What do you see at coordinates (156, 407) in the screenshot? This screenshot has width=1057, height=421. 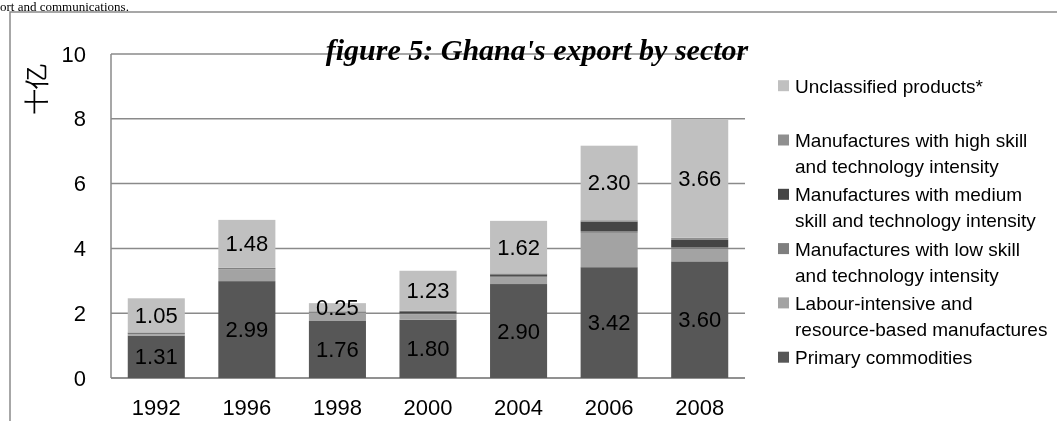 I see `x-tick-label: 1992` at bounding box center [156, 407].